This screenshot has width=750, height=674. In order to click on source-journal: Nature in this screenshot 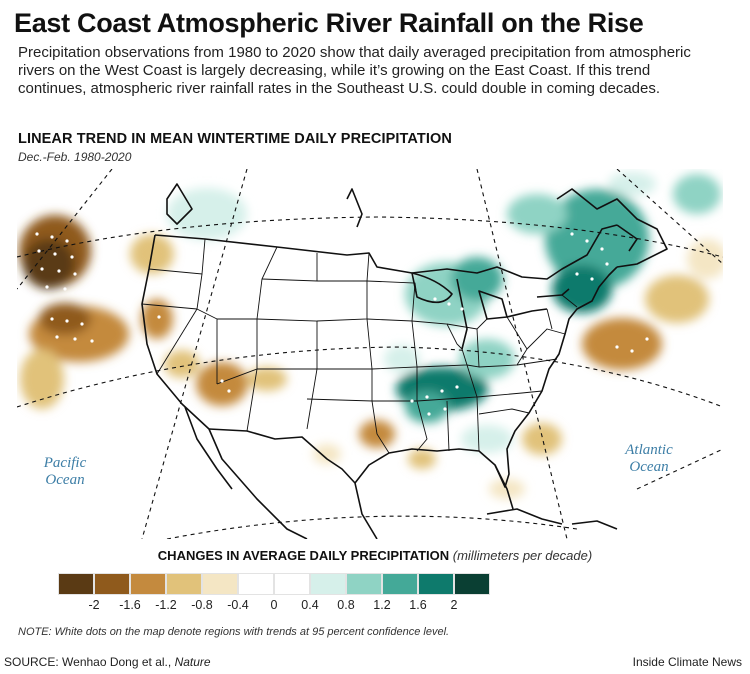, I will do `click(192, 662)`.